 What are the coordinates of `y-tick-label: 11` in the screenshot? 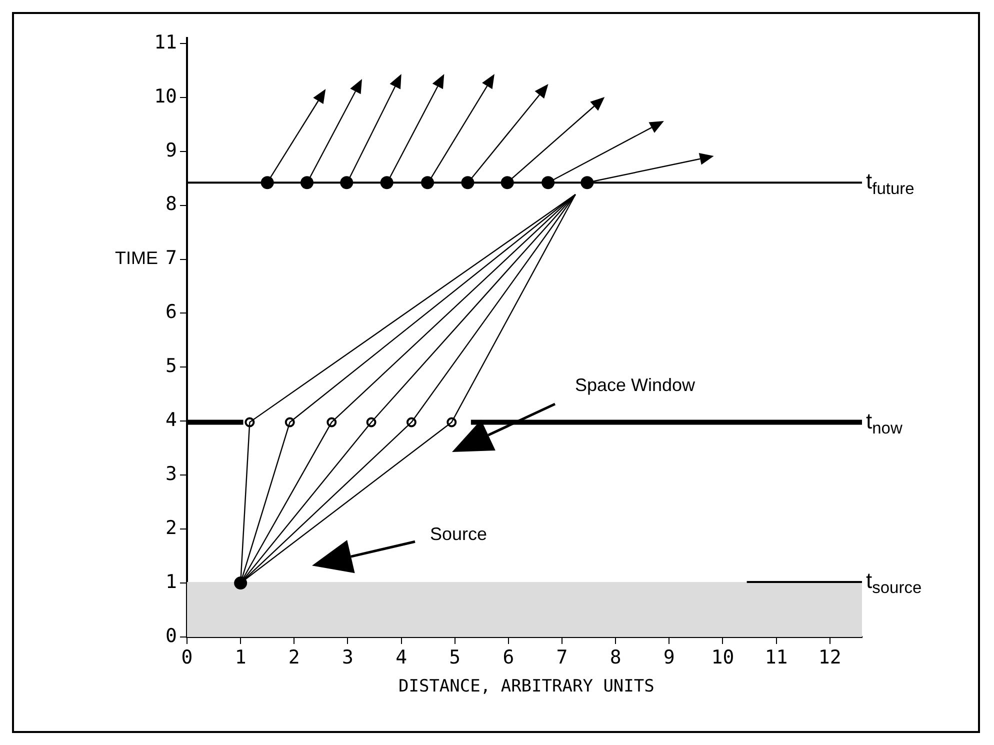 It's located at (165, 42).